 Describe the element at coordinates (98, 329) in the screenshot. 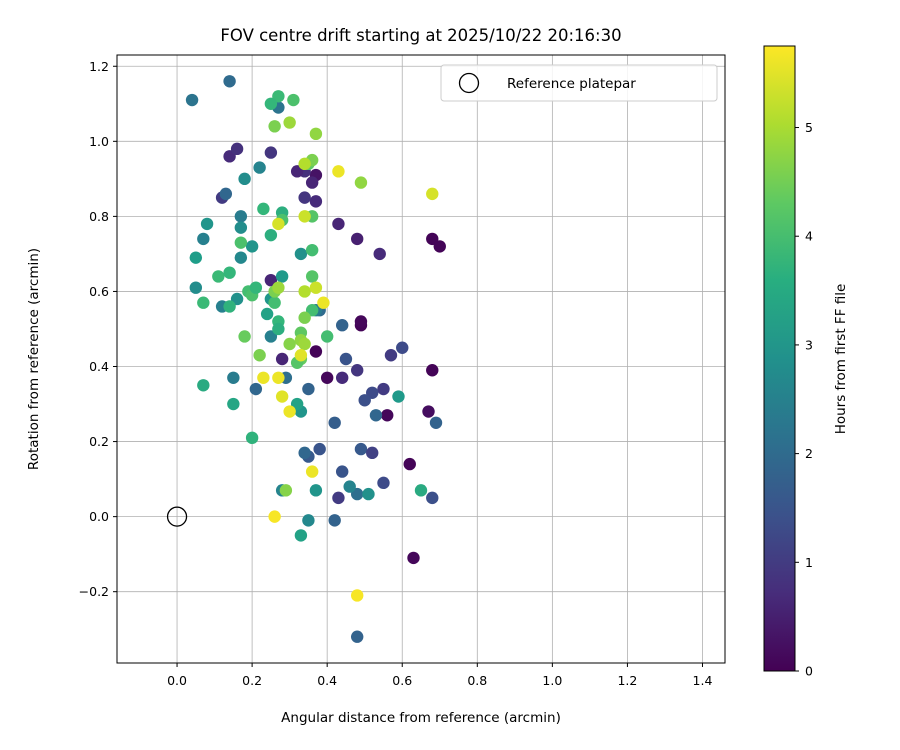

I see `y-axis-ticks: −0.2 0.0 0.2 0.4 0.6 0.8 1.0 1.2` at that location.